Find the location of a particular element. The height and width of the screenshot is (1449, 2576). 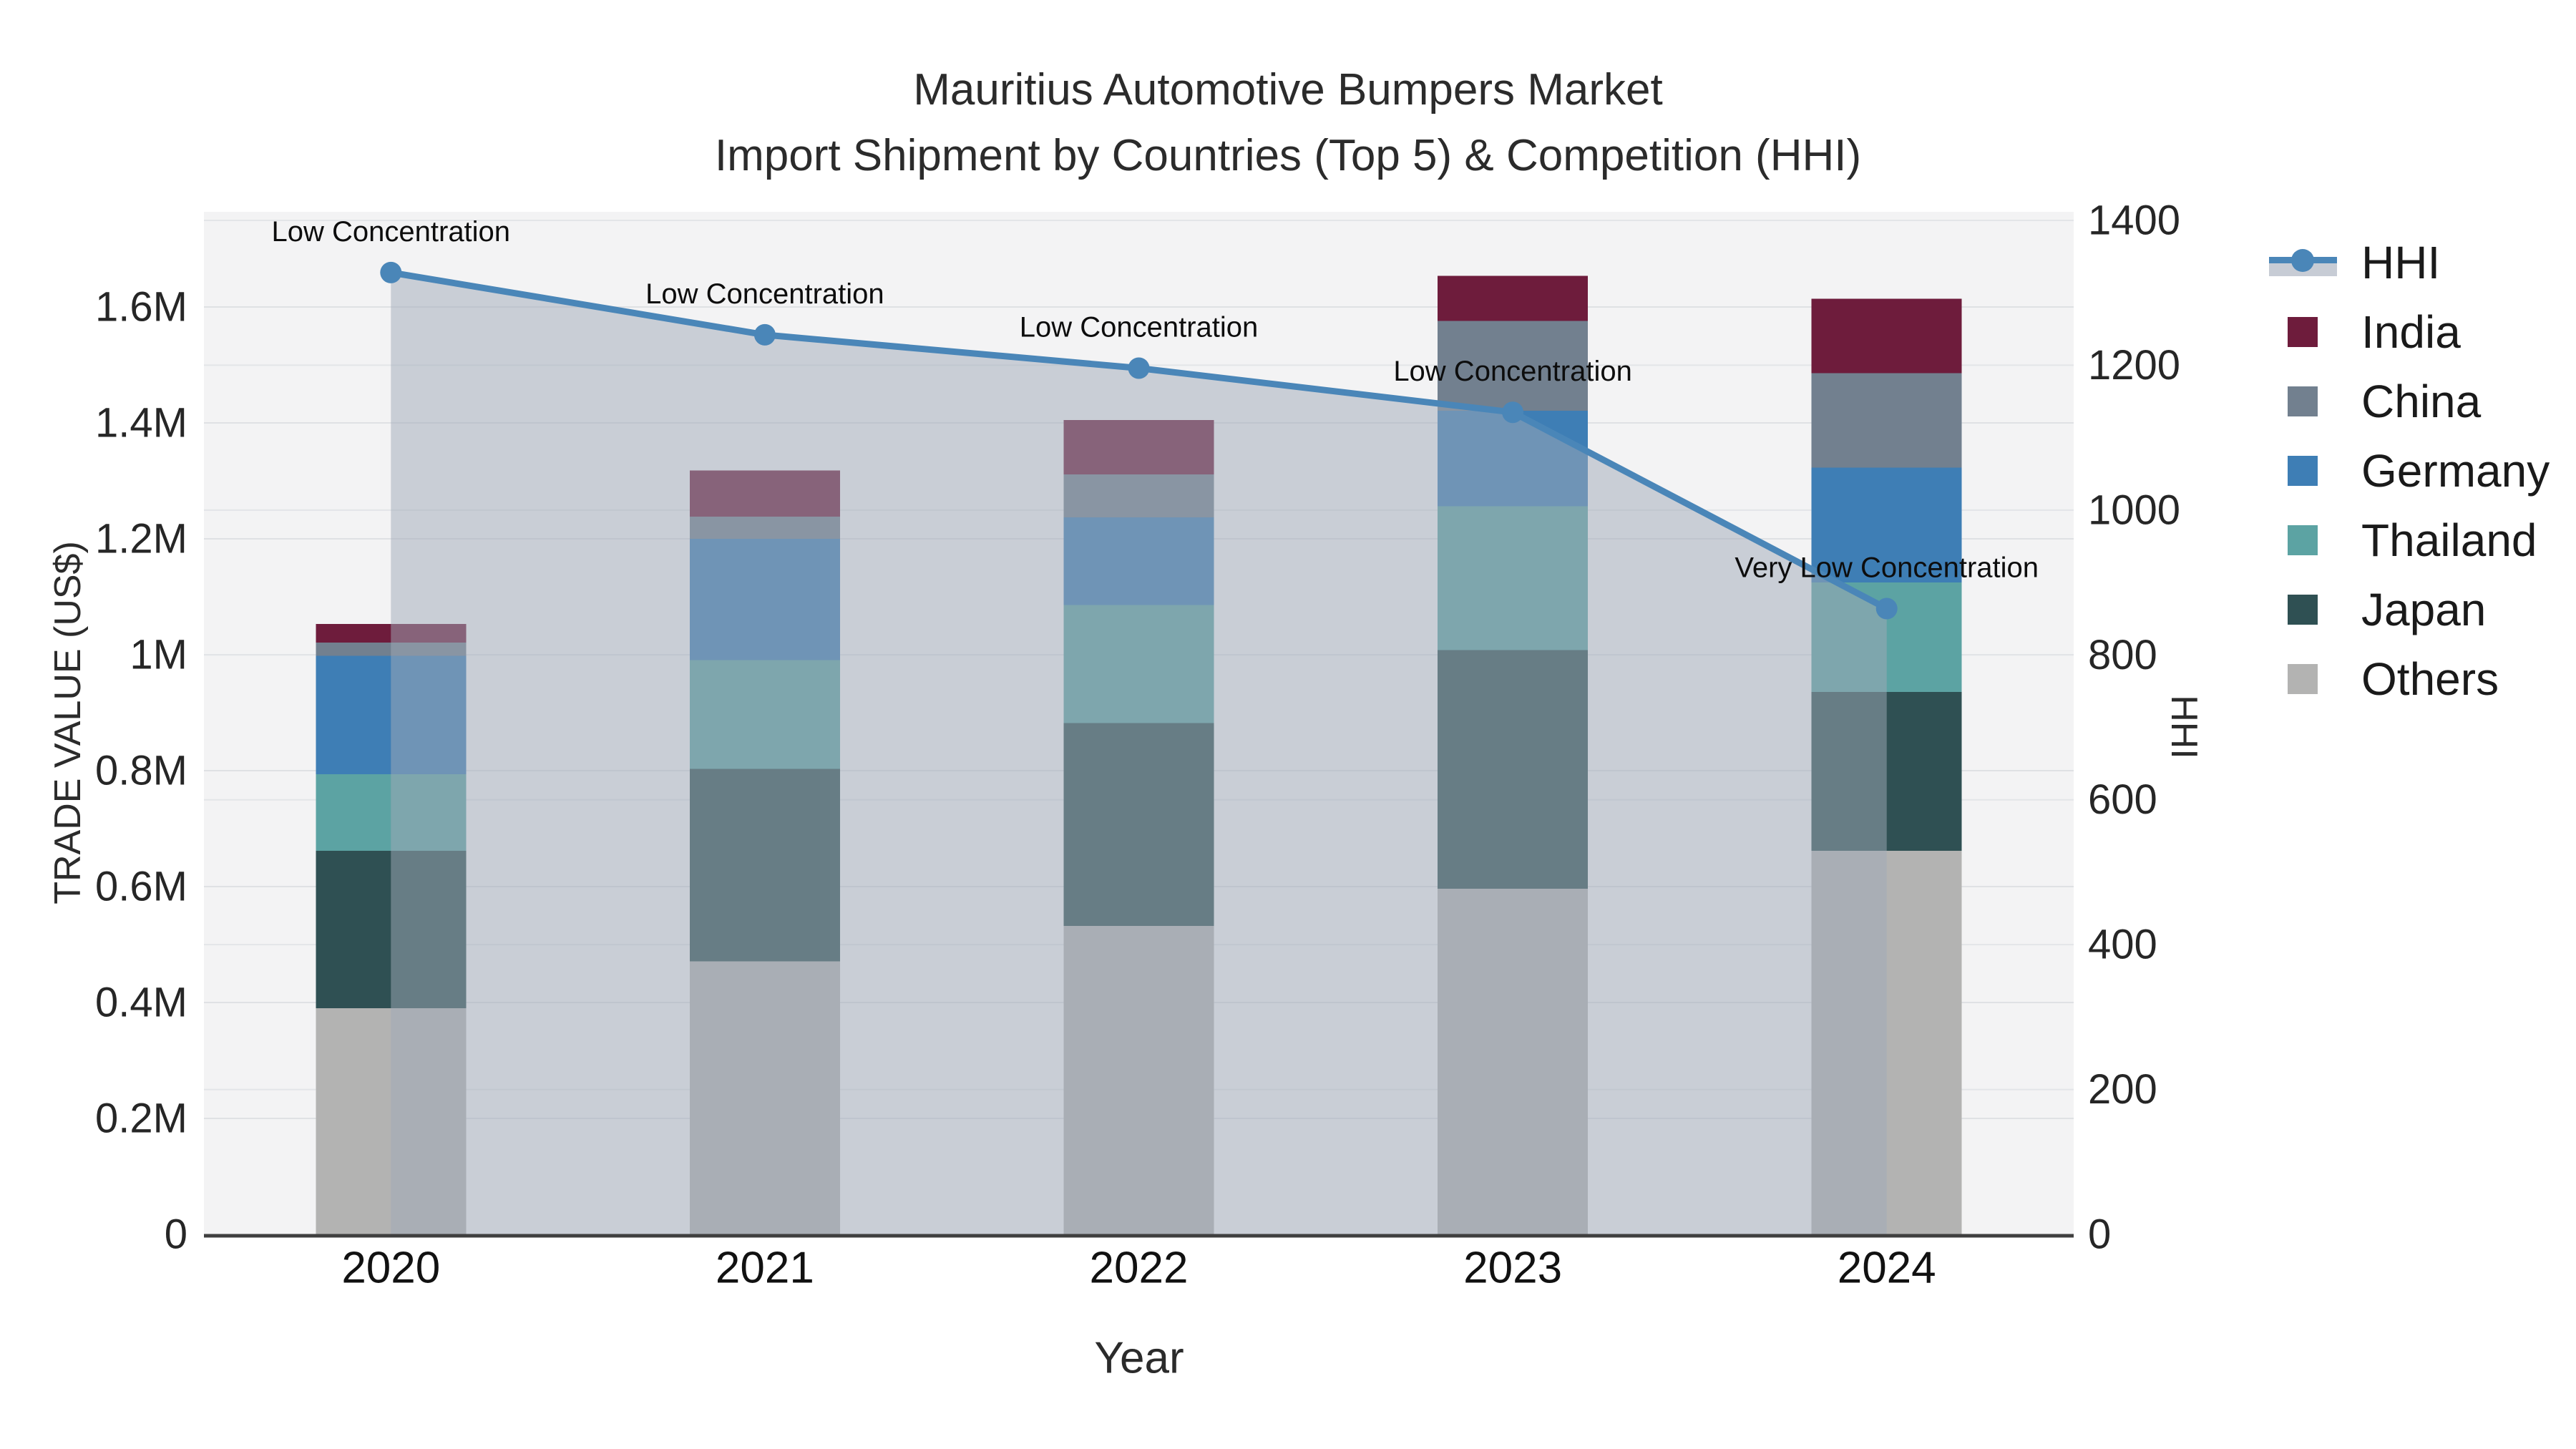

bar-segment-2024-india is located at coordinates (1886, 336).